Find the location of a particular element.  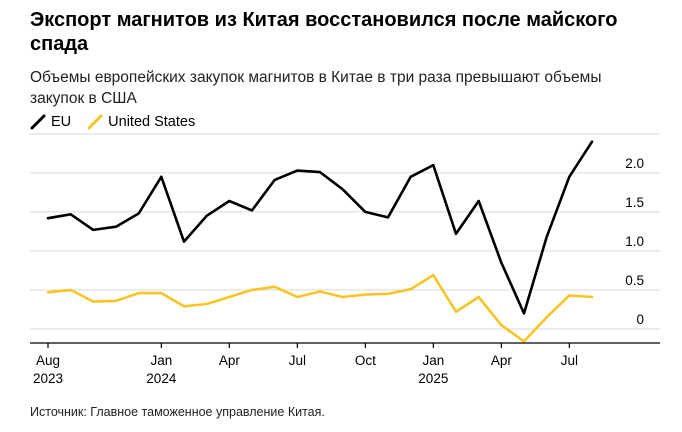

legend: EU United States is located at coordinates (120, 122).